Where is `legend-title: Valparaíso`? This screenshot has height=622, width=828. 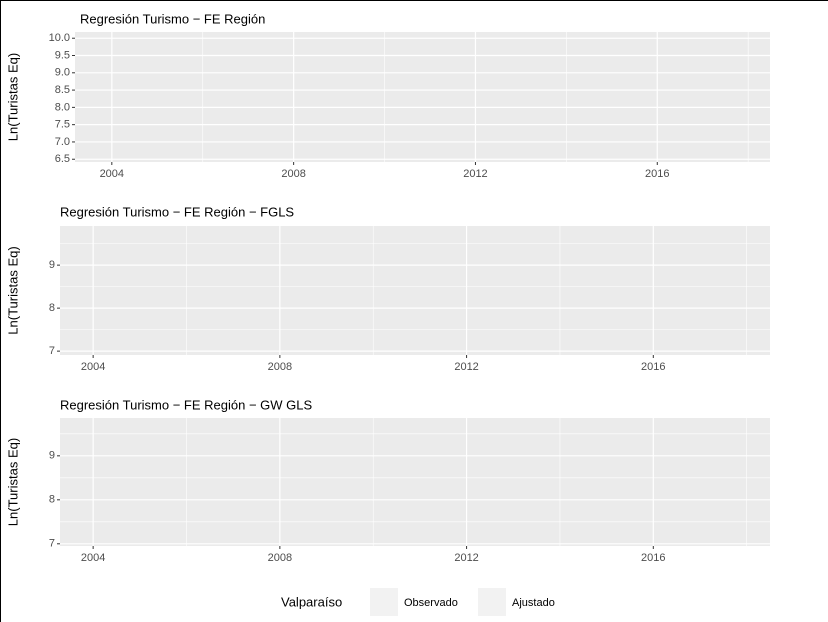
legend-title: Valparaíso is located at coordinates (311, 601).